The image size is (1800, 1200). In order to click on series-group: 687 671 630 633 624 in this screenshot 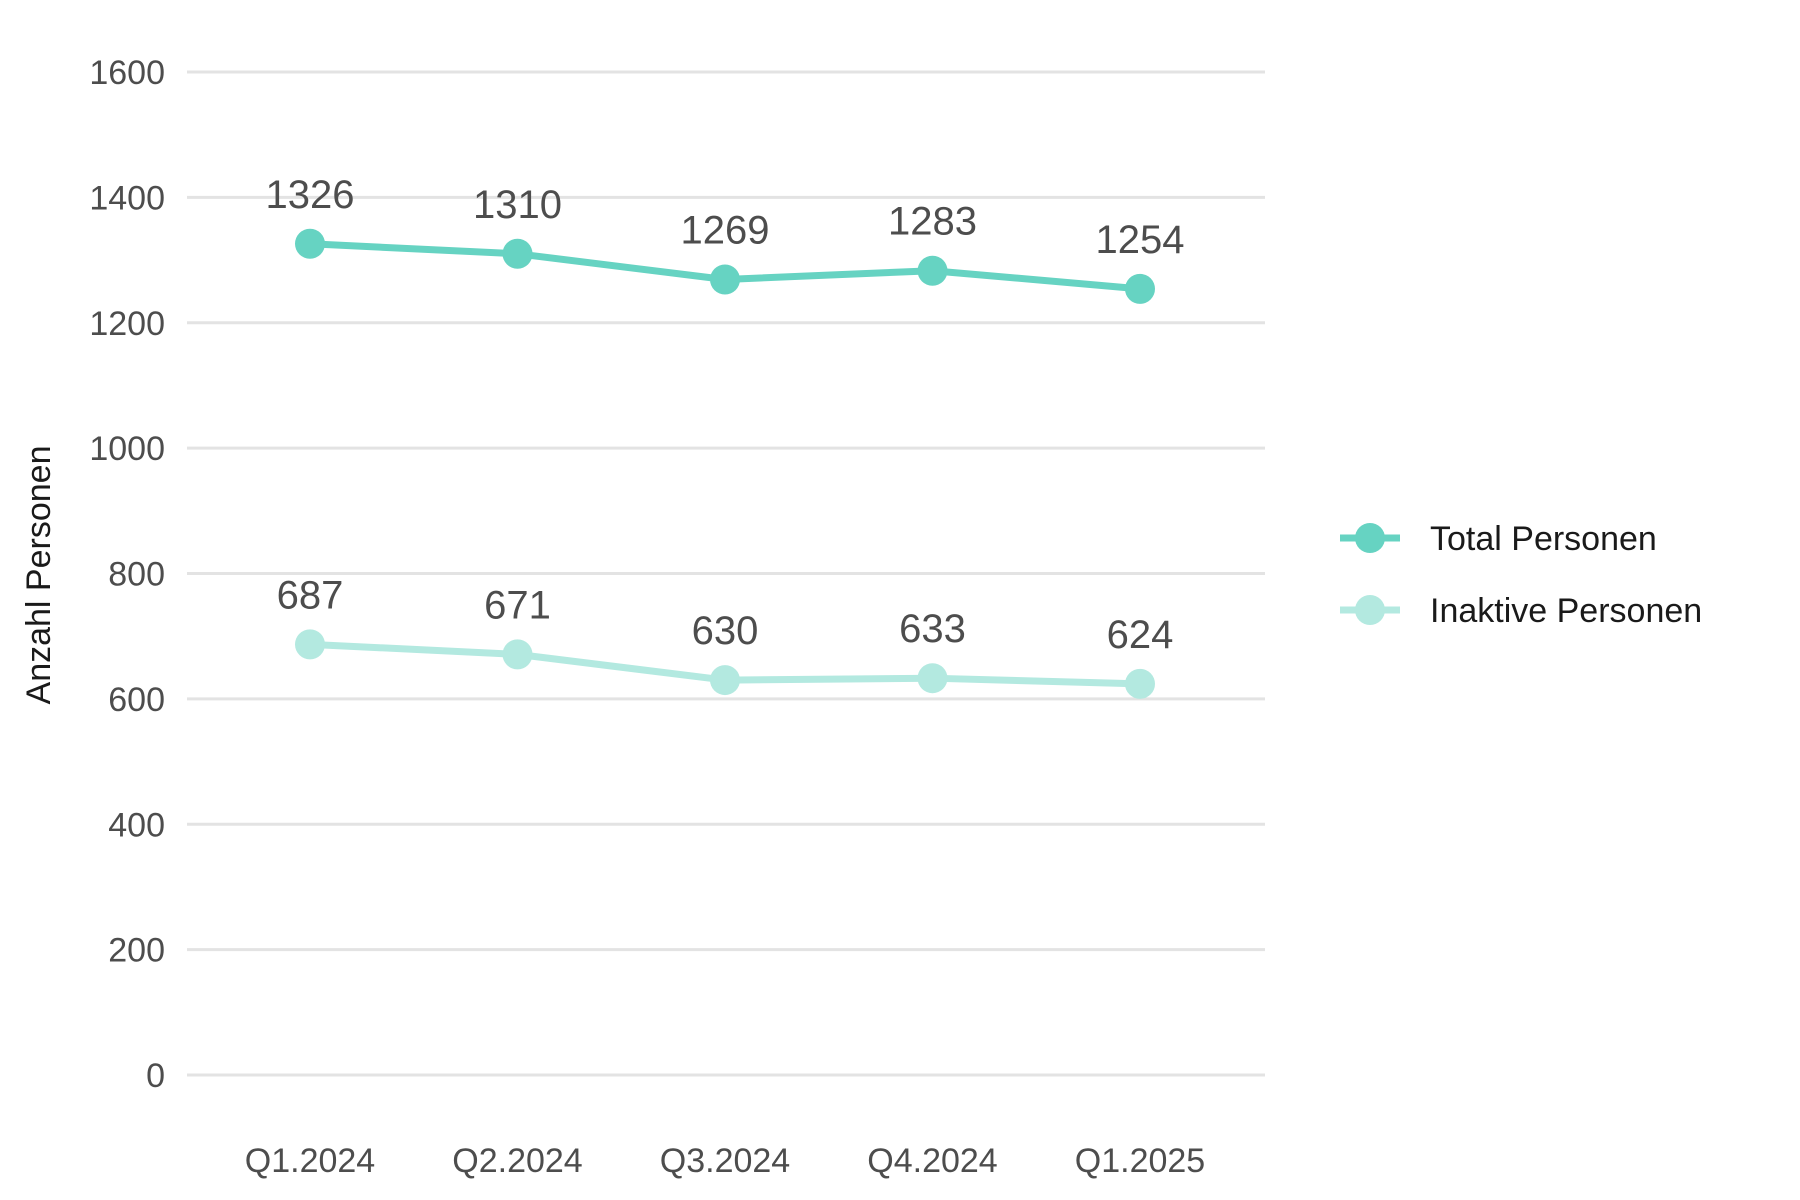, I will do `click(725, 636)`.